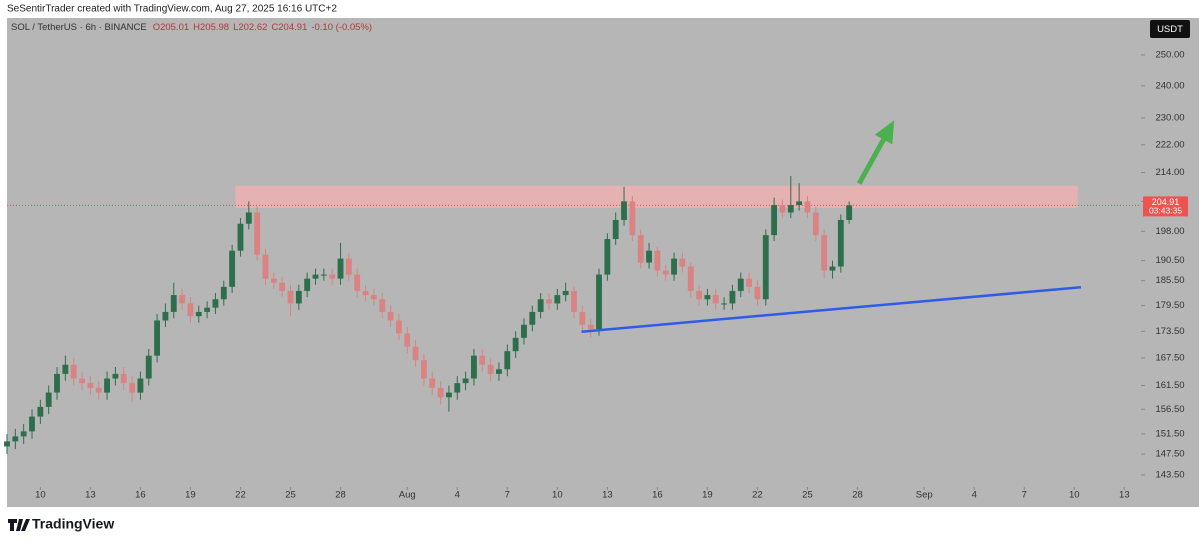  What do you see at coordinates (1169, 85) in the screenshot?
I see `y-tick-label: 240.00` at bounding box center [1169, 85].